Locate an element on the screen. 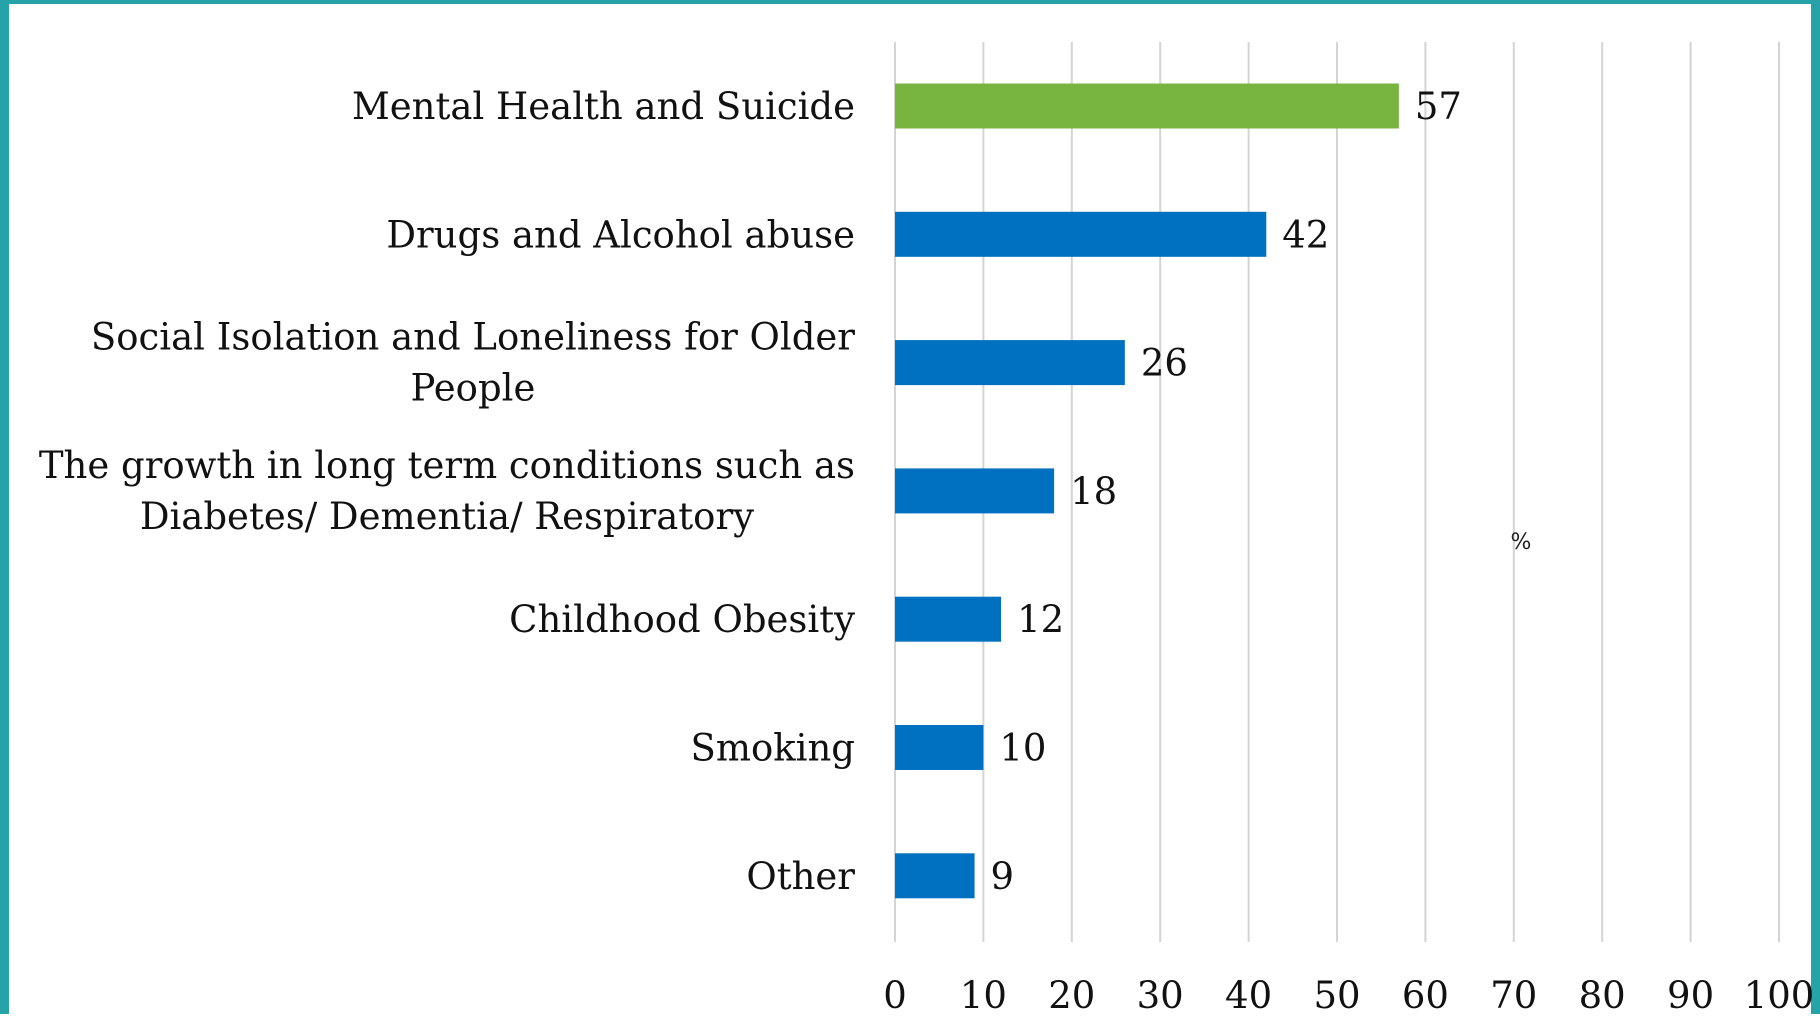  x-tick-label: 80 is located at coordinates (1602, 995).